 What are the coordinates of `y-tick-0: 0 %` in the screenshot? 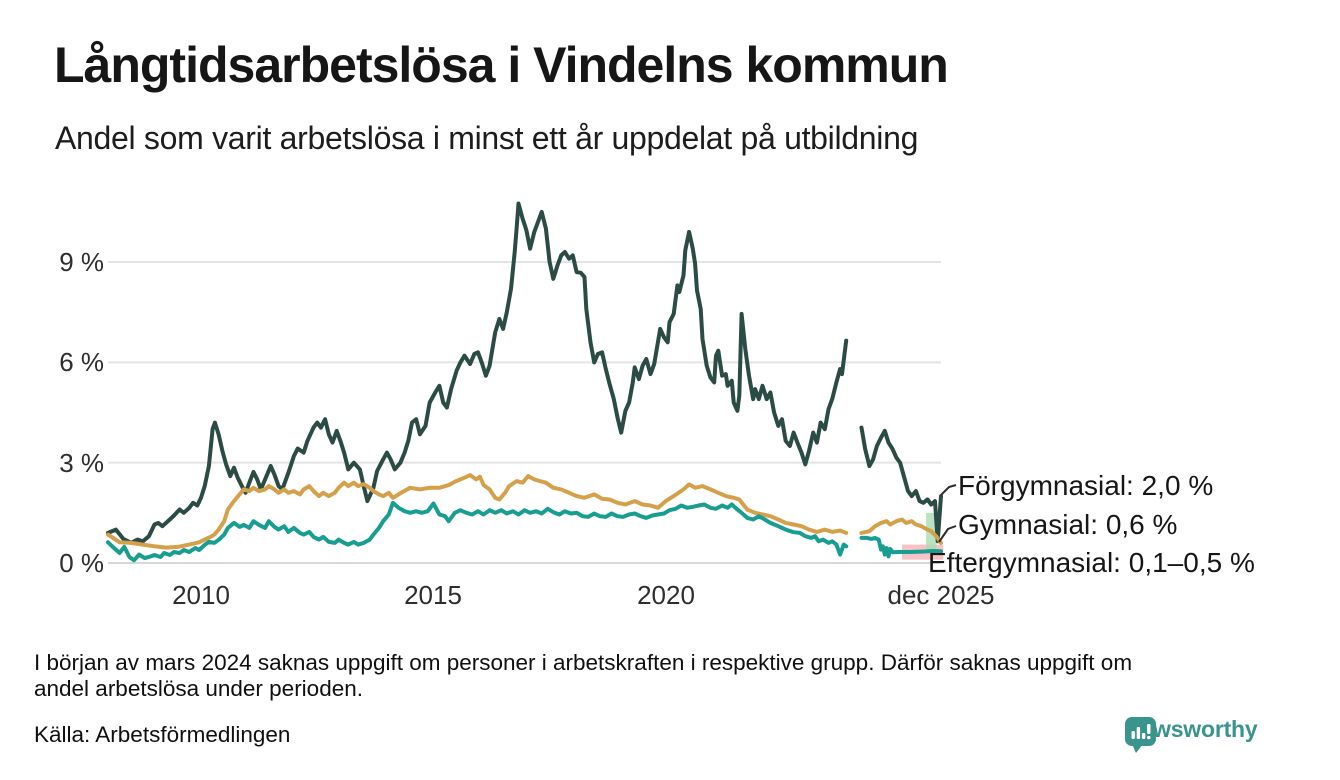 It's located at (81, 563).